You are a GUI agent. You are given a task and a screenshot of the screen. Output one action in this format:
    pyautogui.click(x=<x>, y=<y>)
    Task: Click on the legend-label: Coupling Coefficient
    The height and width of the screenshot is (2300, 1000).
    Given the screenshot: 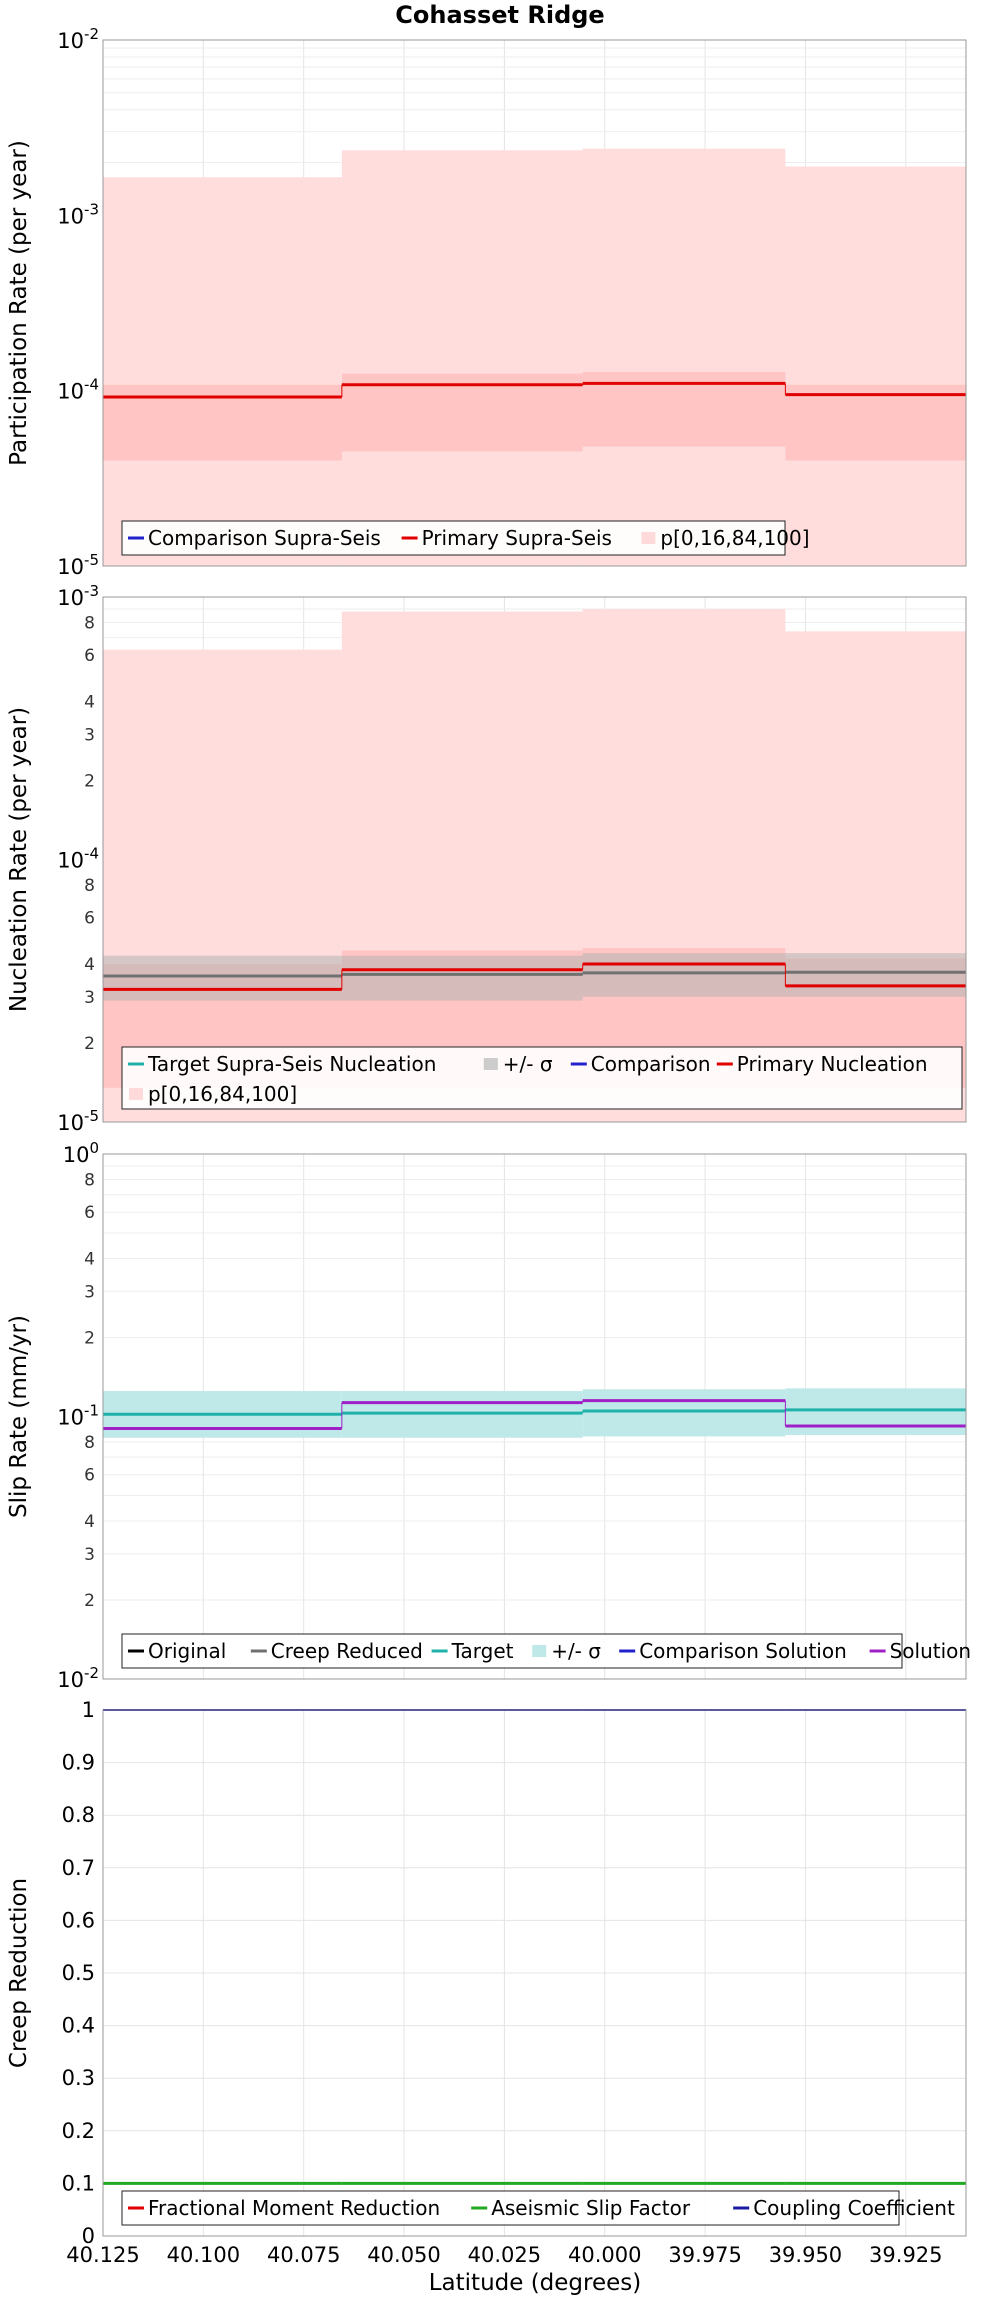 What is the action you would take?
    pyautogui.click(x=854, y=2208)
    